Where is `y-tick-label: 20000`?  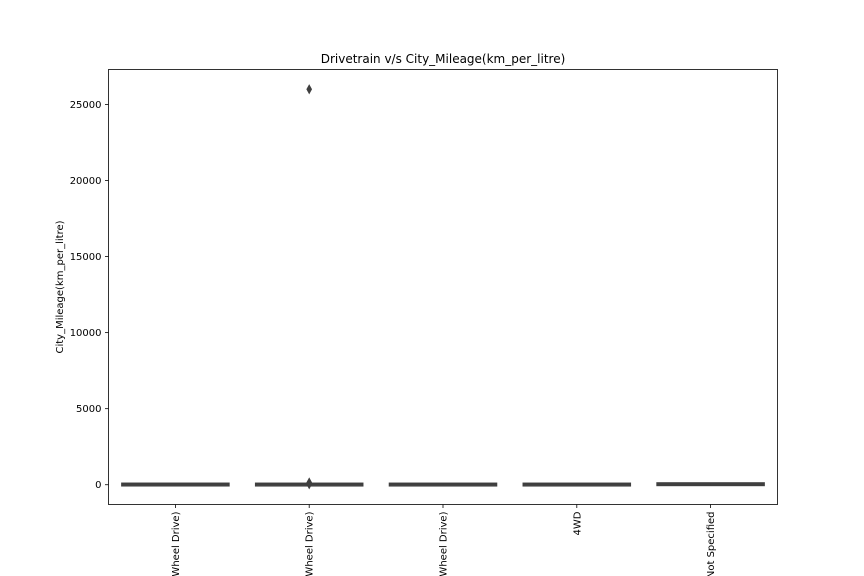 y-tick-label: 20000 is located at coordinates (86, 181).